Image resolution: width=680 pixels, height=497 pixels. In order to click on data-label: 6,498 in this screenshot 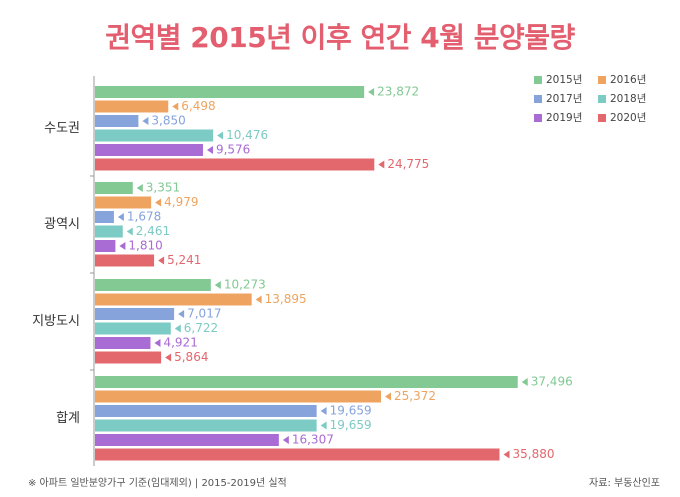, I will do `click(198, 106)`.